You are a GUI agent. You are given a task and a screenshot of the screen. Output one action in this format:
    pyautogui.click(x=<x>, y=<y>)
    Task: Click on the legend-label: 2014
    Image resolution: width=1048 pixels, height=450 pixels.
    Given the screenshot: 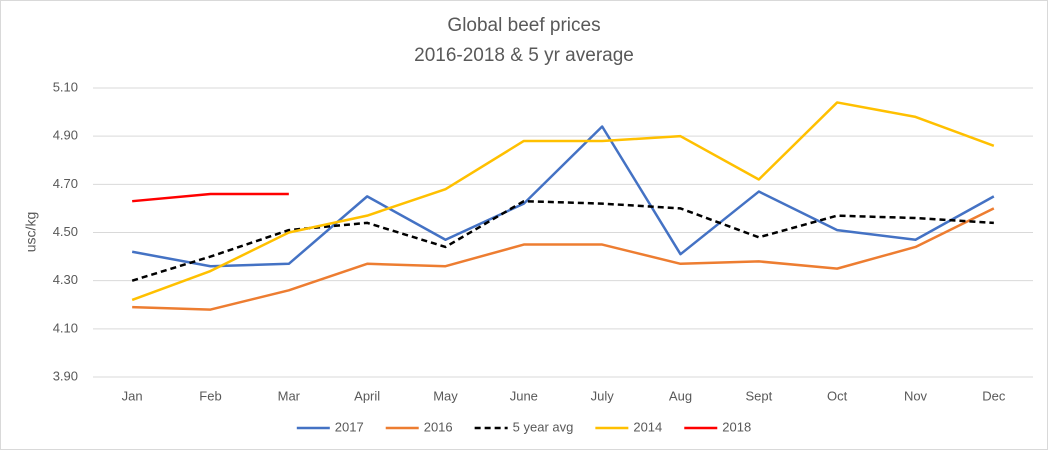 What is the action you would take?
    pyautogui.click(x=647, y=426)
    